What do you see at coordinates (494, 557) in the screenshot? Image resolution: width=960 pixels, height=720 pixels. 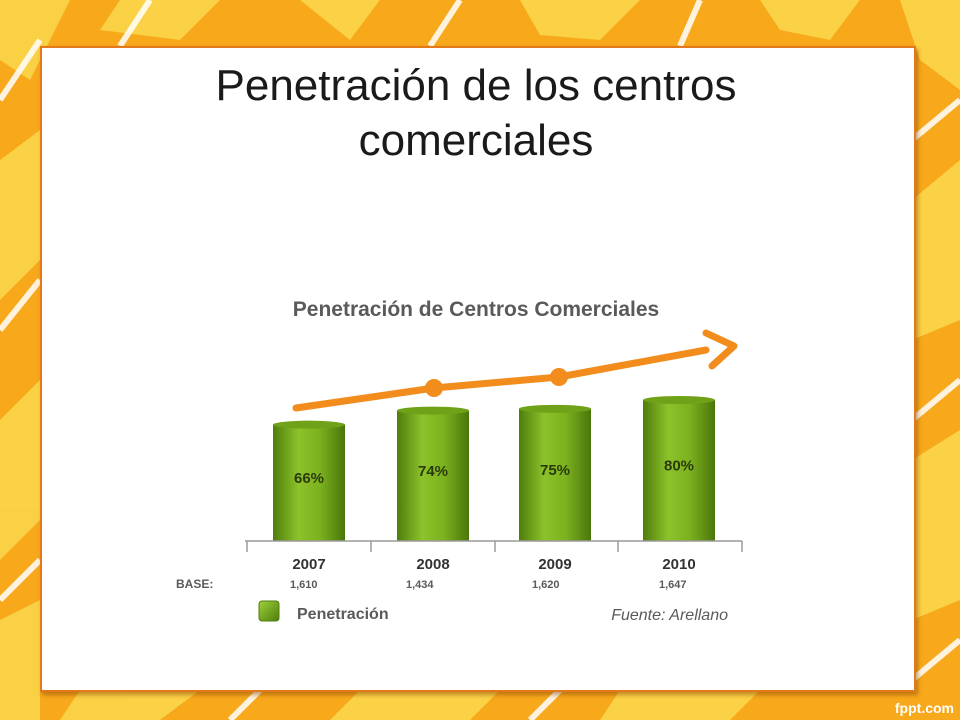 I see `axis-labels: 2007 2008 2009 2010` at bounding box center [494, 557].